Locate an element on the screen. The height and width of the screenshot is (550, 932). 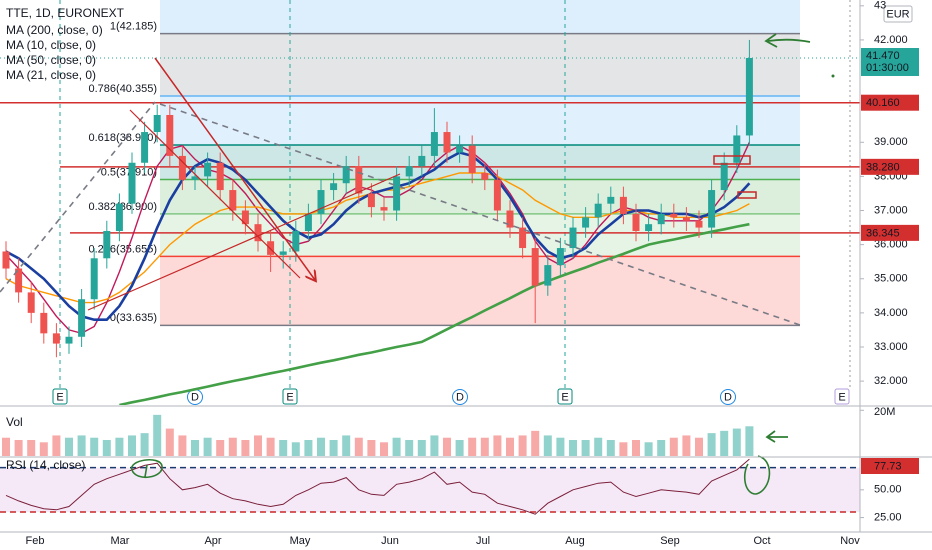
rsi-value-box is located at coordinates (890, 466).